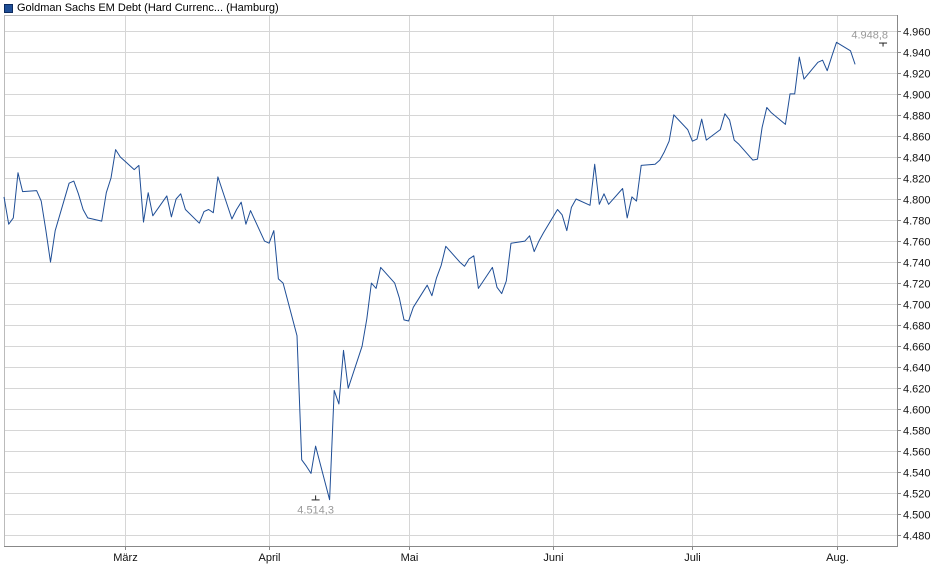 The width and height of the screenshot is (940, 579). Describe the element at coordinates (917, 516) in the screenshot. I see `y-tick-label: 4.500` at that location.